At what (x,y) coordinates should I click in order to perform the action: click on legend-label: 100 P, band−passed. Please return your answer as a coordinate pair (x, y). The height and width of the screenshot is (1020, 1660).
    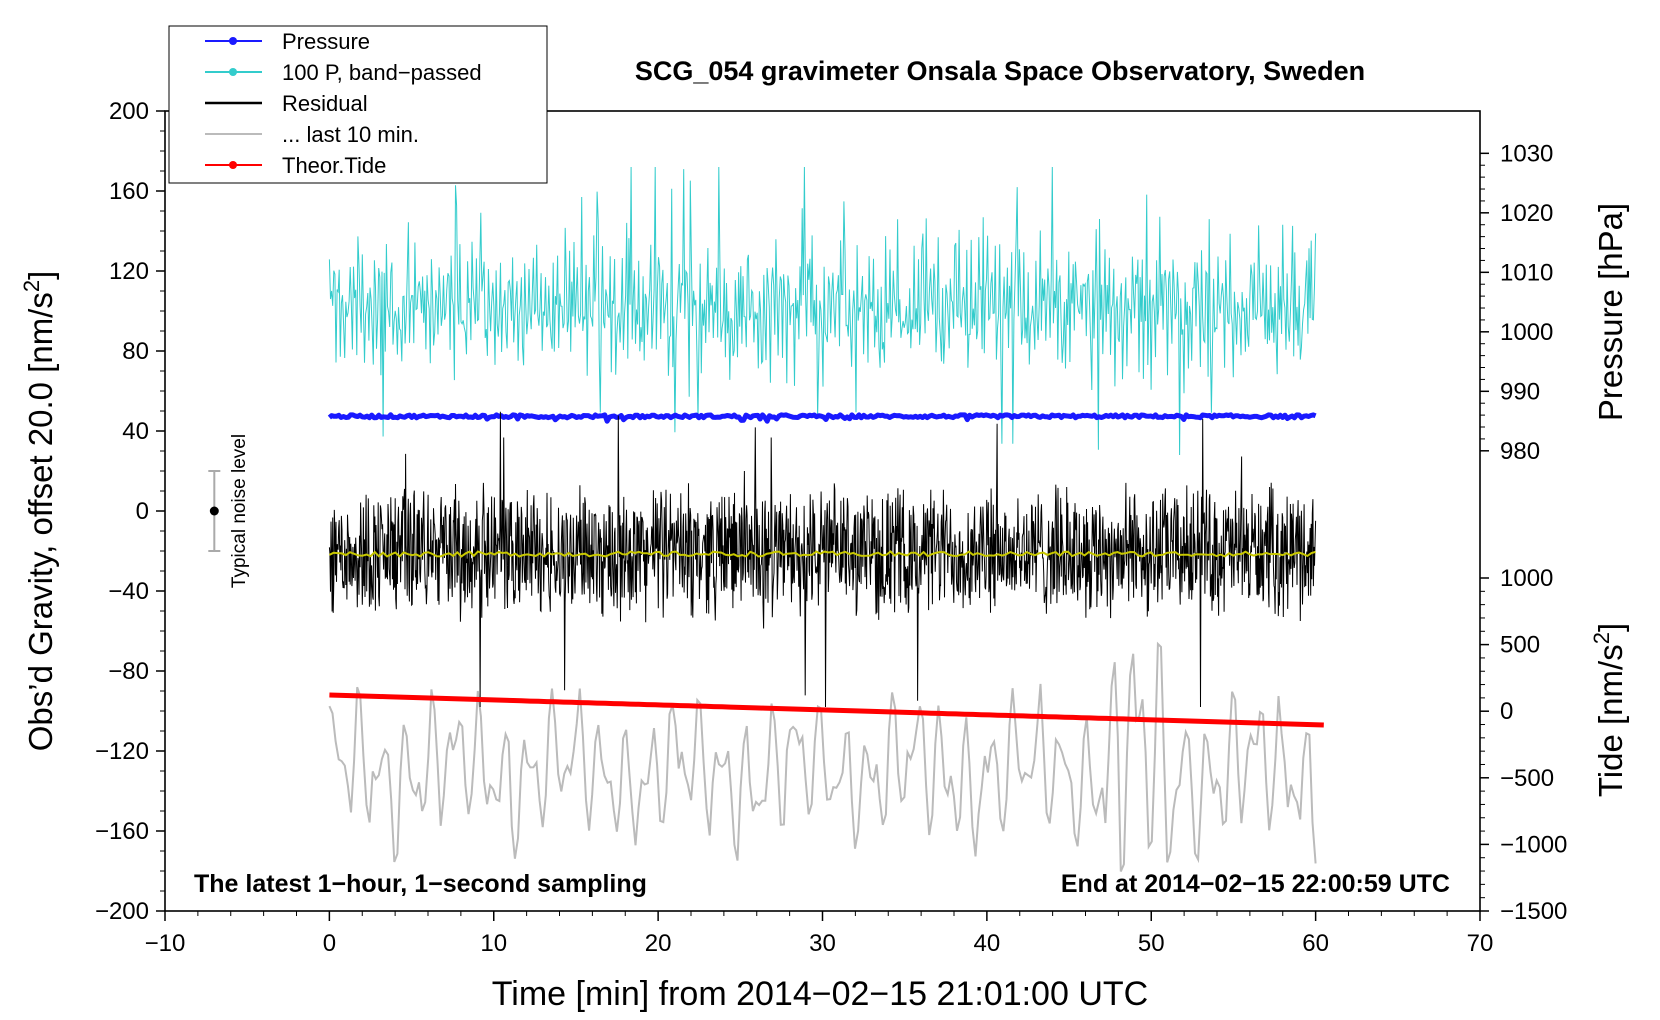
    Looking at the image, I should click on (382, 72).